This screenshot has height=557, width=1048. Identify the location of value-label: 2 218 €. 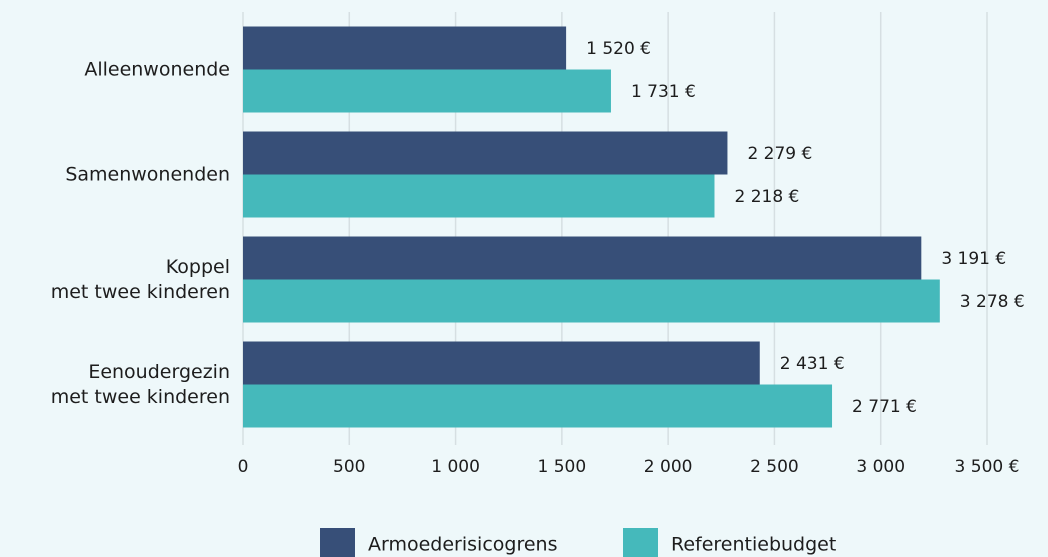
(766, 197).